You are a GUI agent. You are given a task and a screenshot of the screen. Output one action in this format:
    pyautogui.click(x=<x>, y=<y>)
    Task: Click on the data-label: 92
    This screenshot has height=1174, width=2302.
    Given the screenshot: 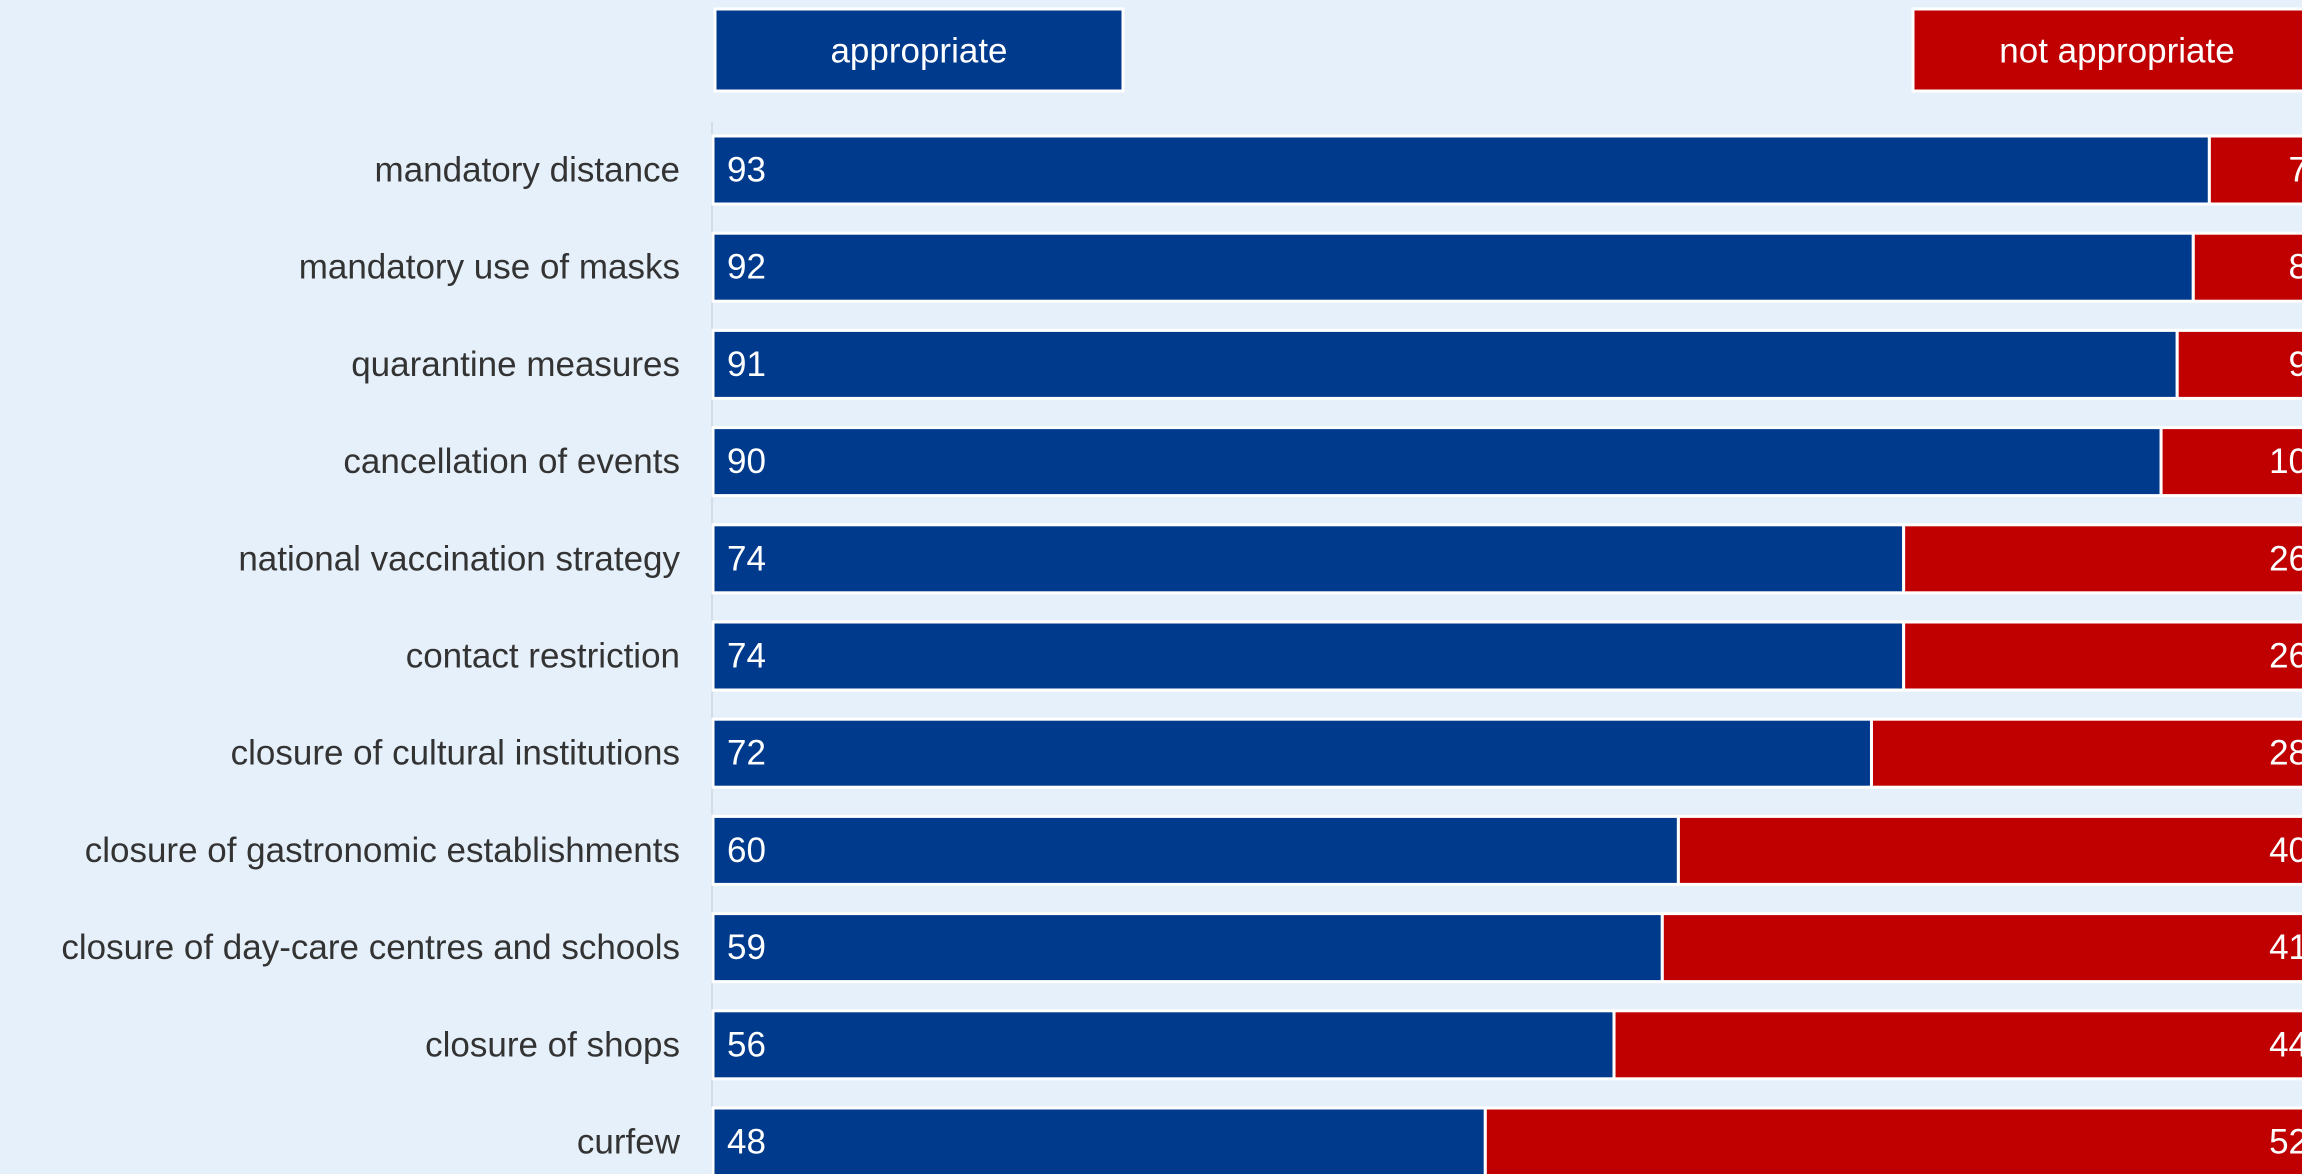 What is the action you would take?
    pyautogui.click(x=746, y=267)
    